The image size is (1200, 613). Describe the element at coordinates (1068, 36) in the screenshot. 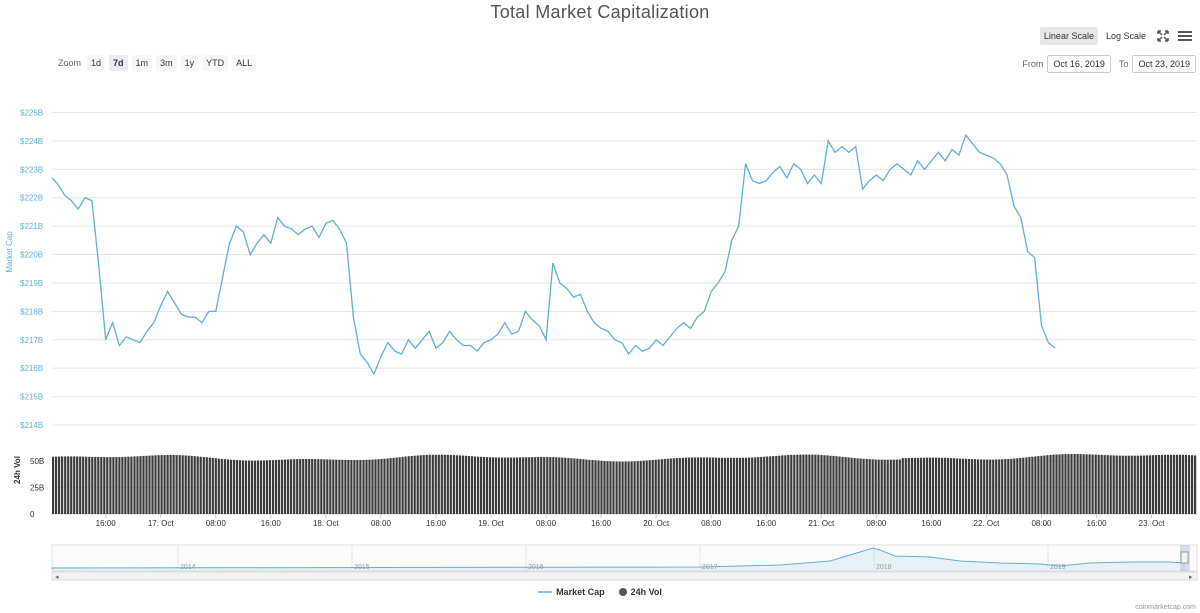

I see `linear-scale-button: Linear Scale` at that location.